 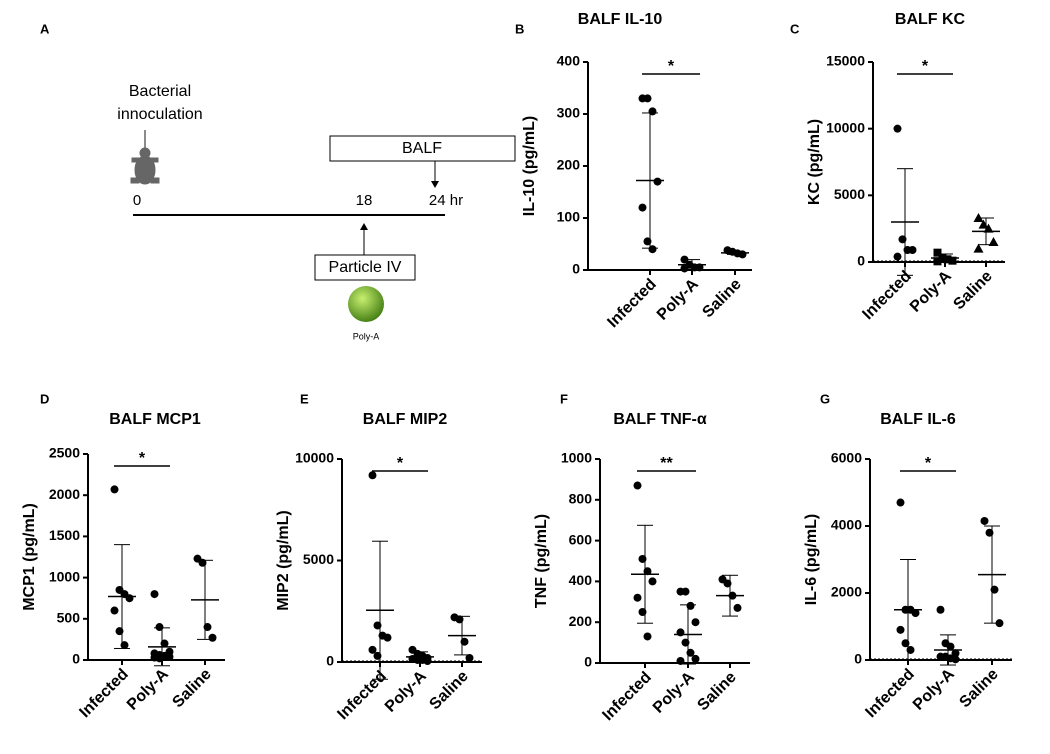 I want to click on y-tick-label: 10000, so click(x=314, y=458).